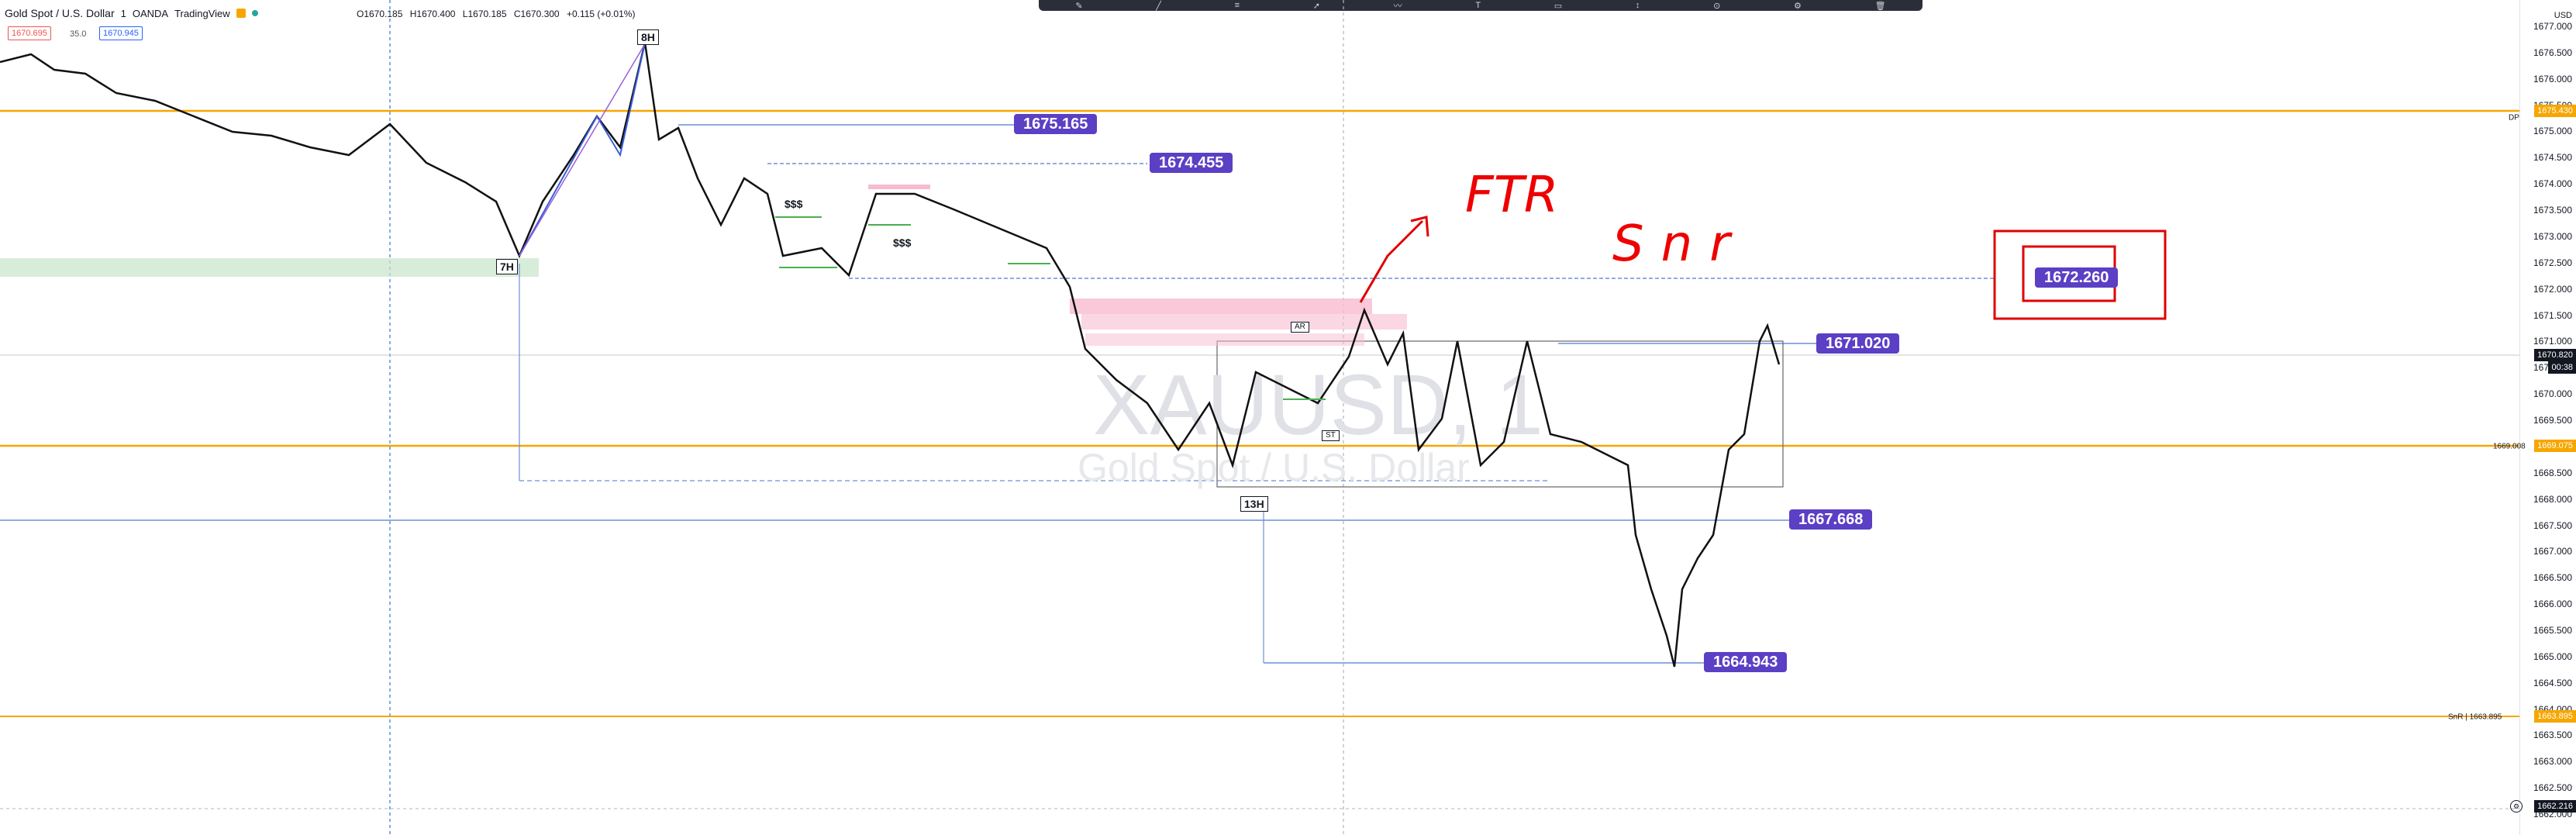 The width and height of the screenshot is (2576, 835). What do you see at coordinates (2552, 341) in the screenshot?
I see `axis-tick-label: 1671.000` at bounding box center [2552, 341].